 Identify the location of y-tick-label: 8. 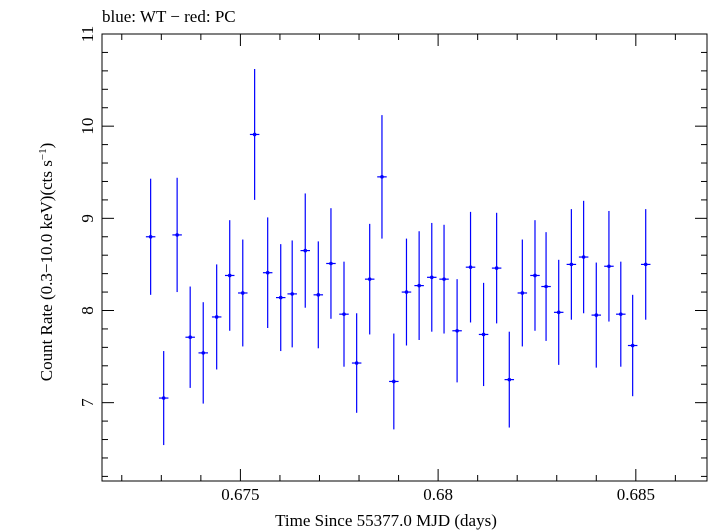
(87, 310).